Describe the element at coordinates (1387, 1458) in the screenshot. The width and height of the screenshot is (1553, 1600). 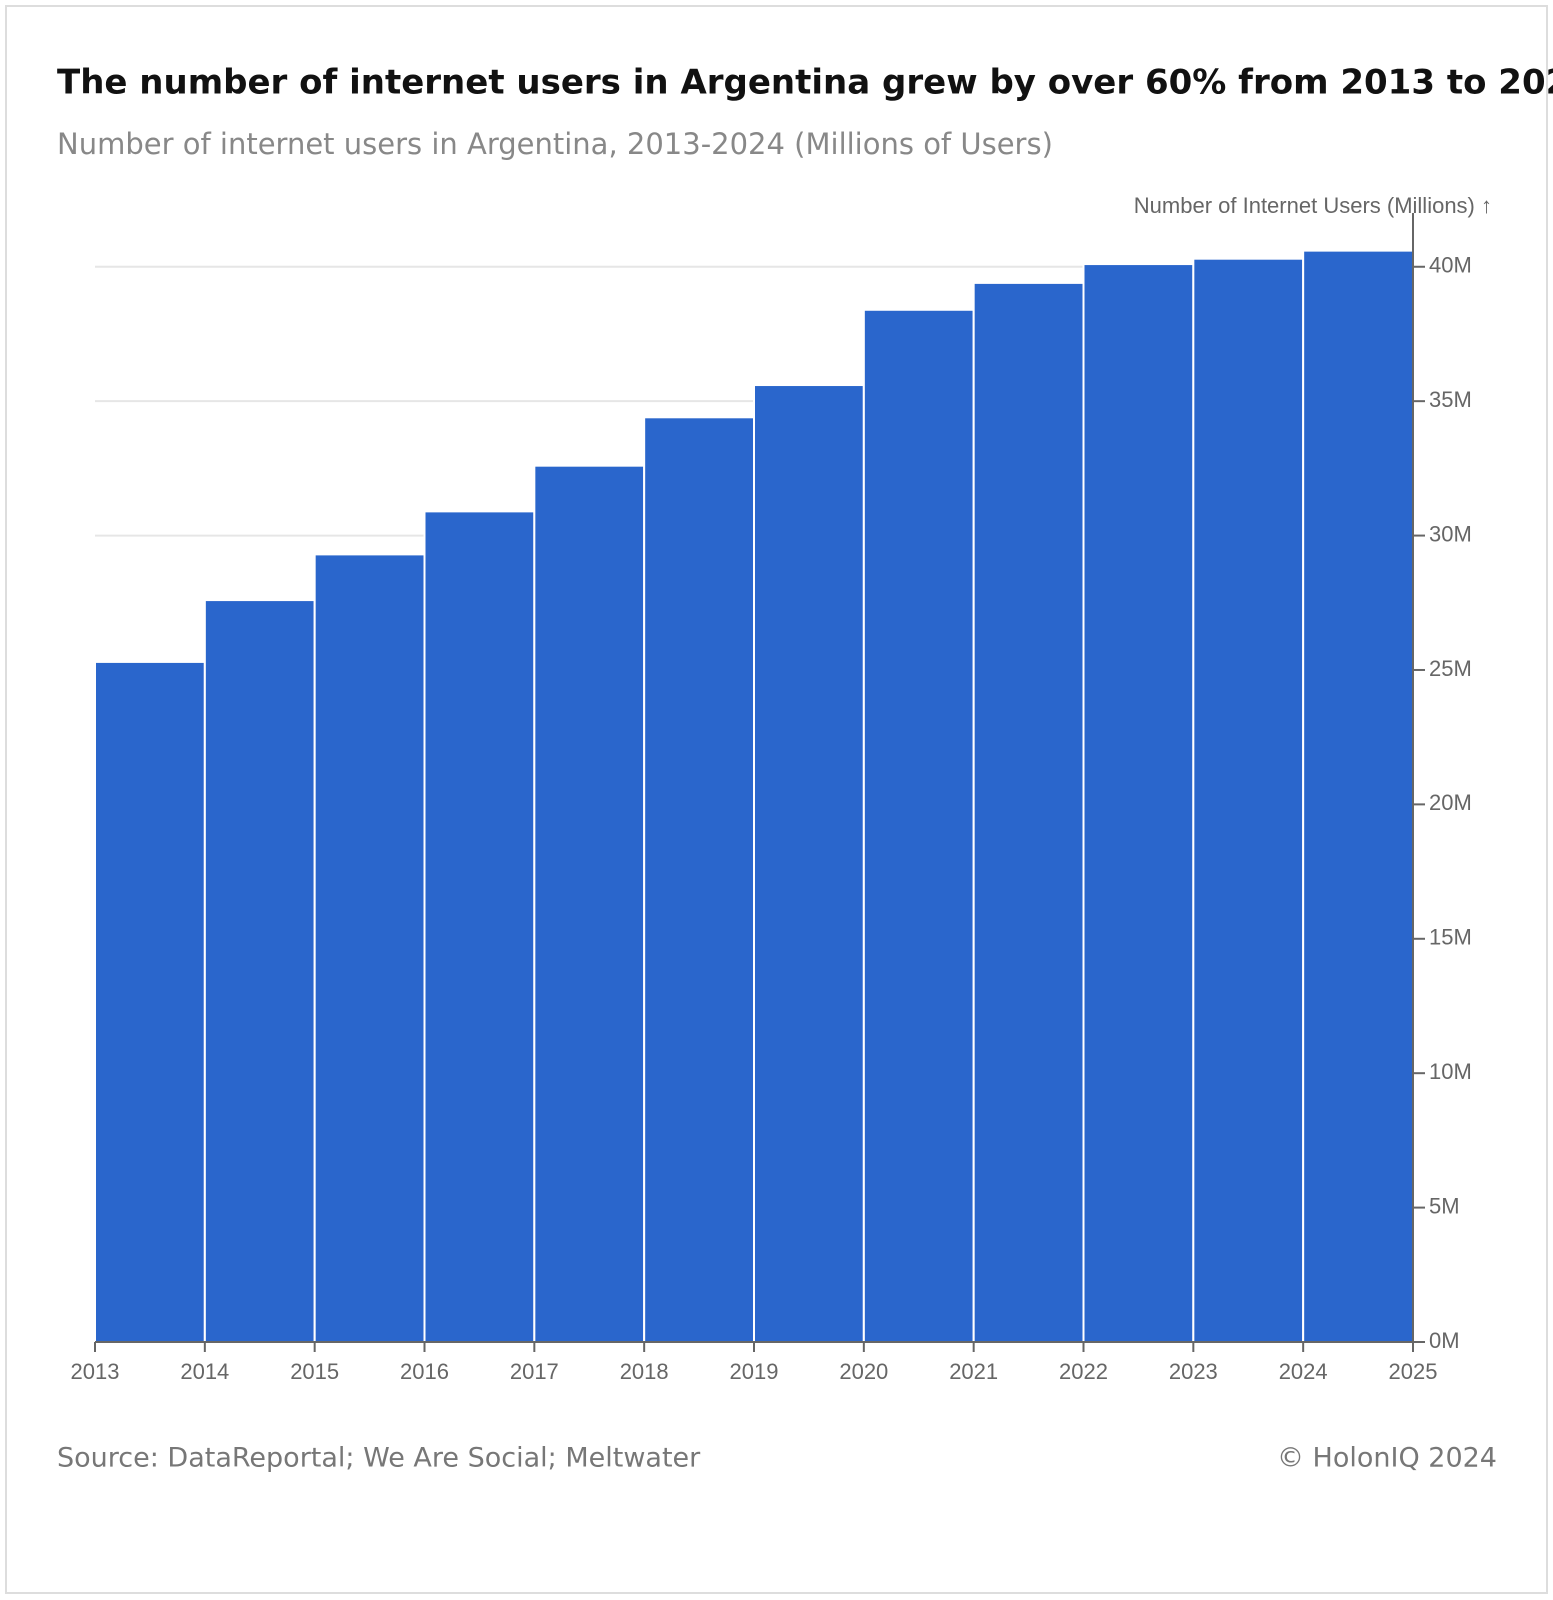
I see `copyright: © HolonIQ 2024` at that location.